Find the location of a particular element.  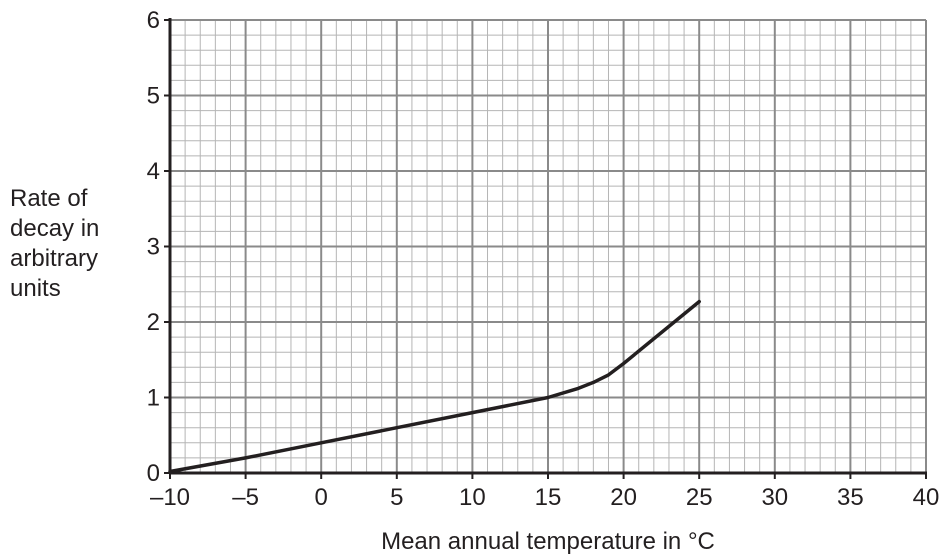

y-tick-label: 4 is located at coordinates (153, 171).